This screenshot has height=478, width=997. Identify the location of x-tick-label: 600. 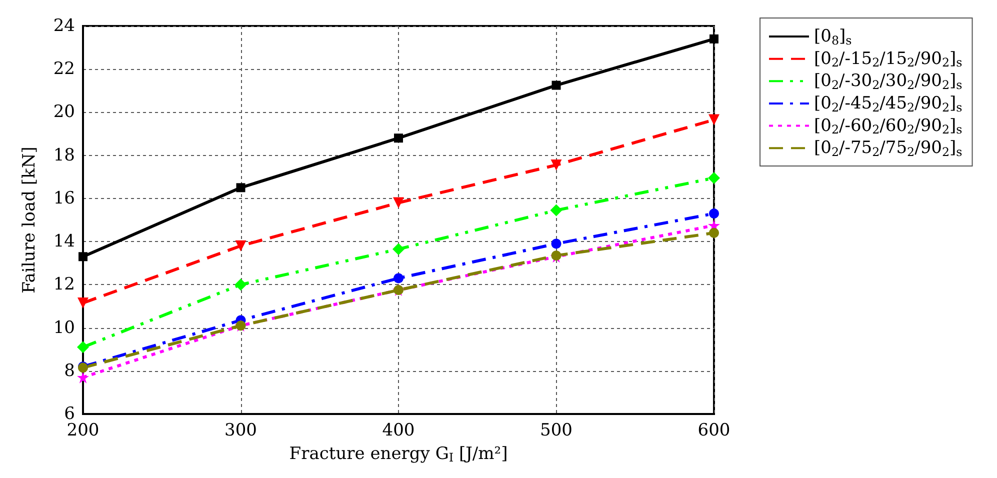
(714, 430).